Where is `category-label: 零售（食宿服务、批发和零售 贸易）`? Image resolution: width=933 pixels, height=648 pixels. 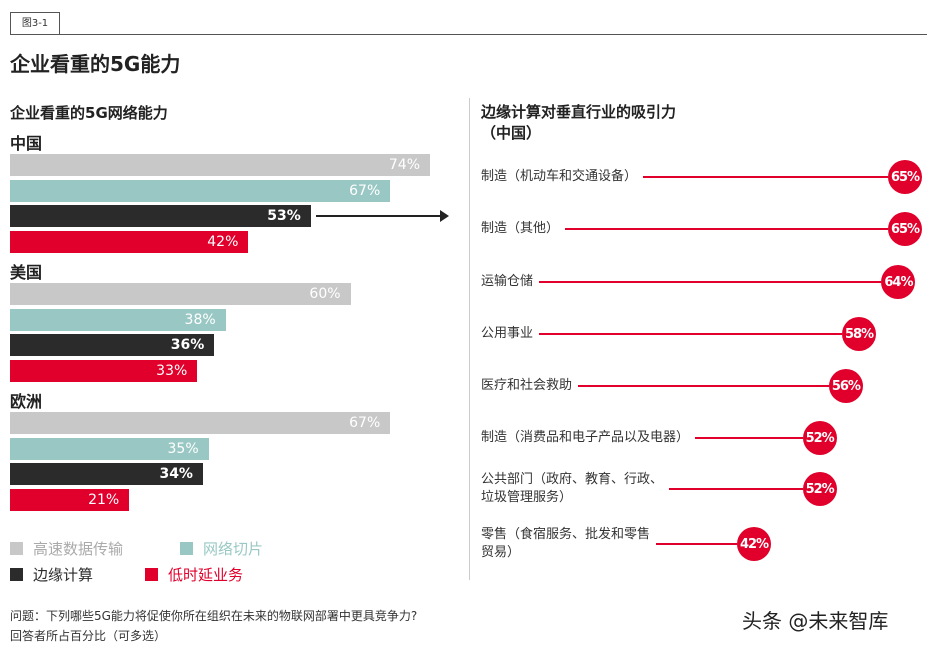 category-label: 零售（食宿服务、批发和零售 贸易） is located at coordinates (566, 543).